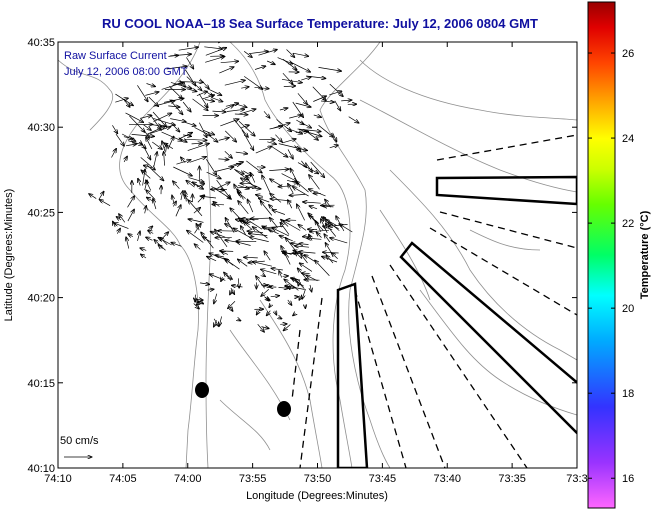 The width and height of the screenshot is (651, 511). I want to click on x-axis-label: Longitude (Degrees:Minutes), so click(317, 496).